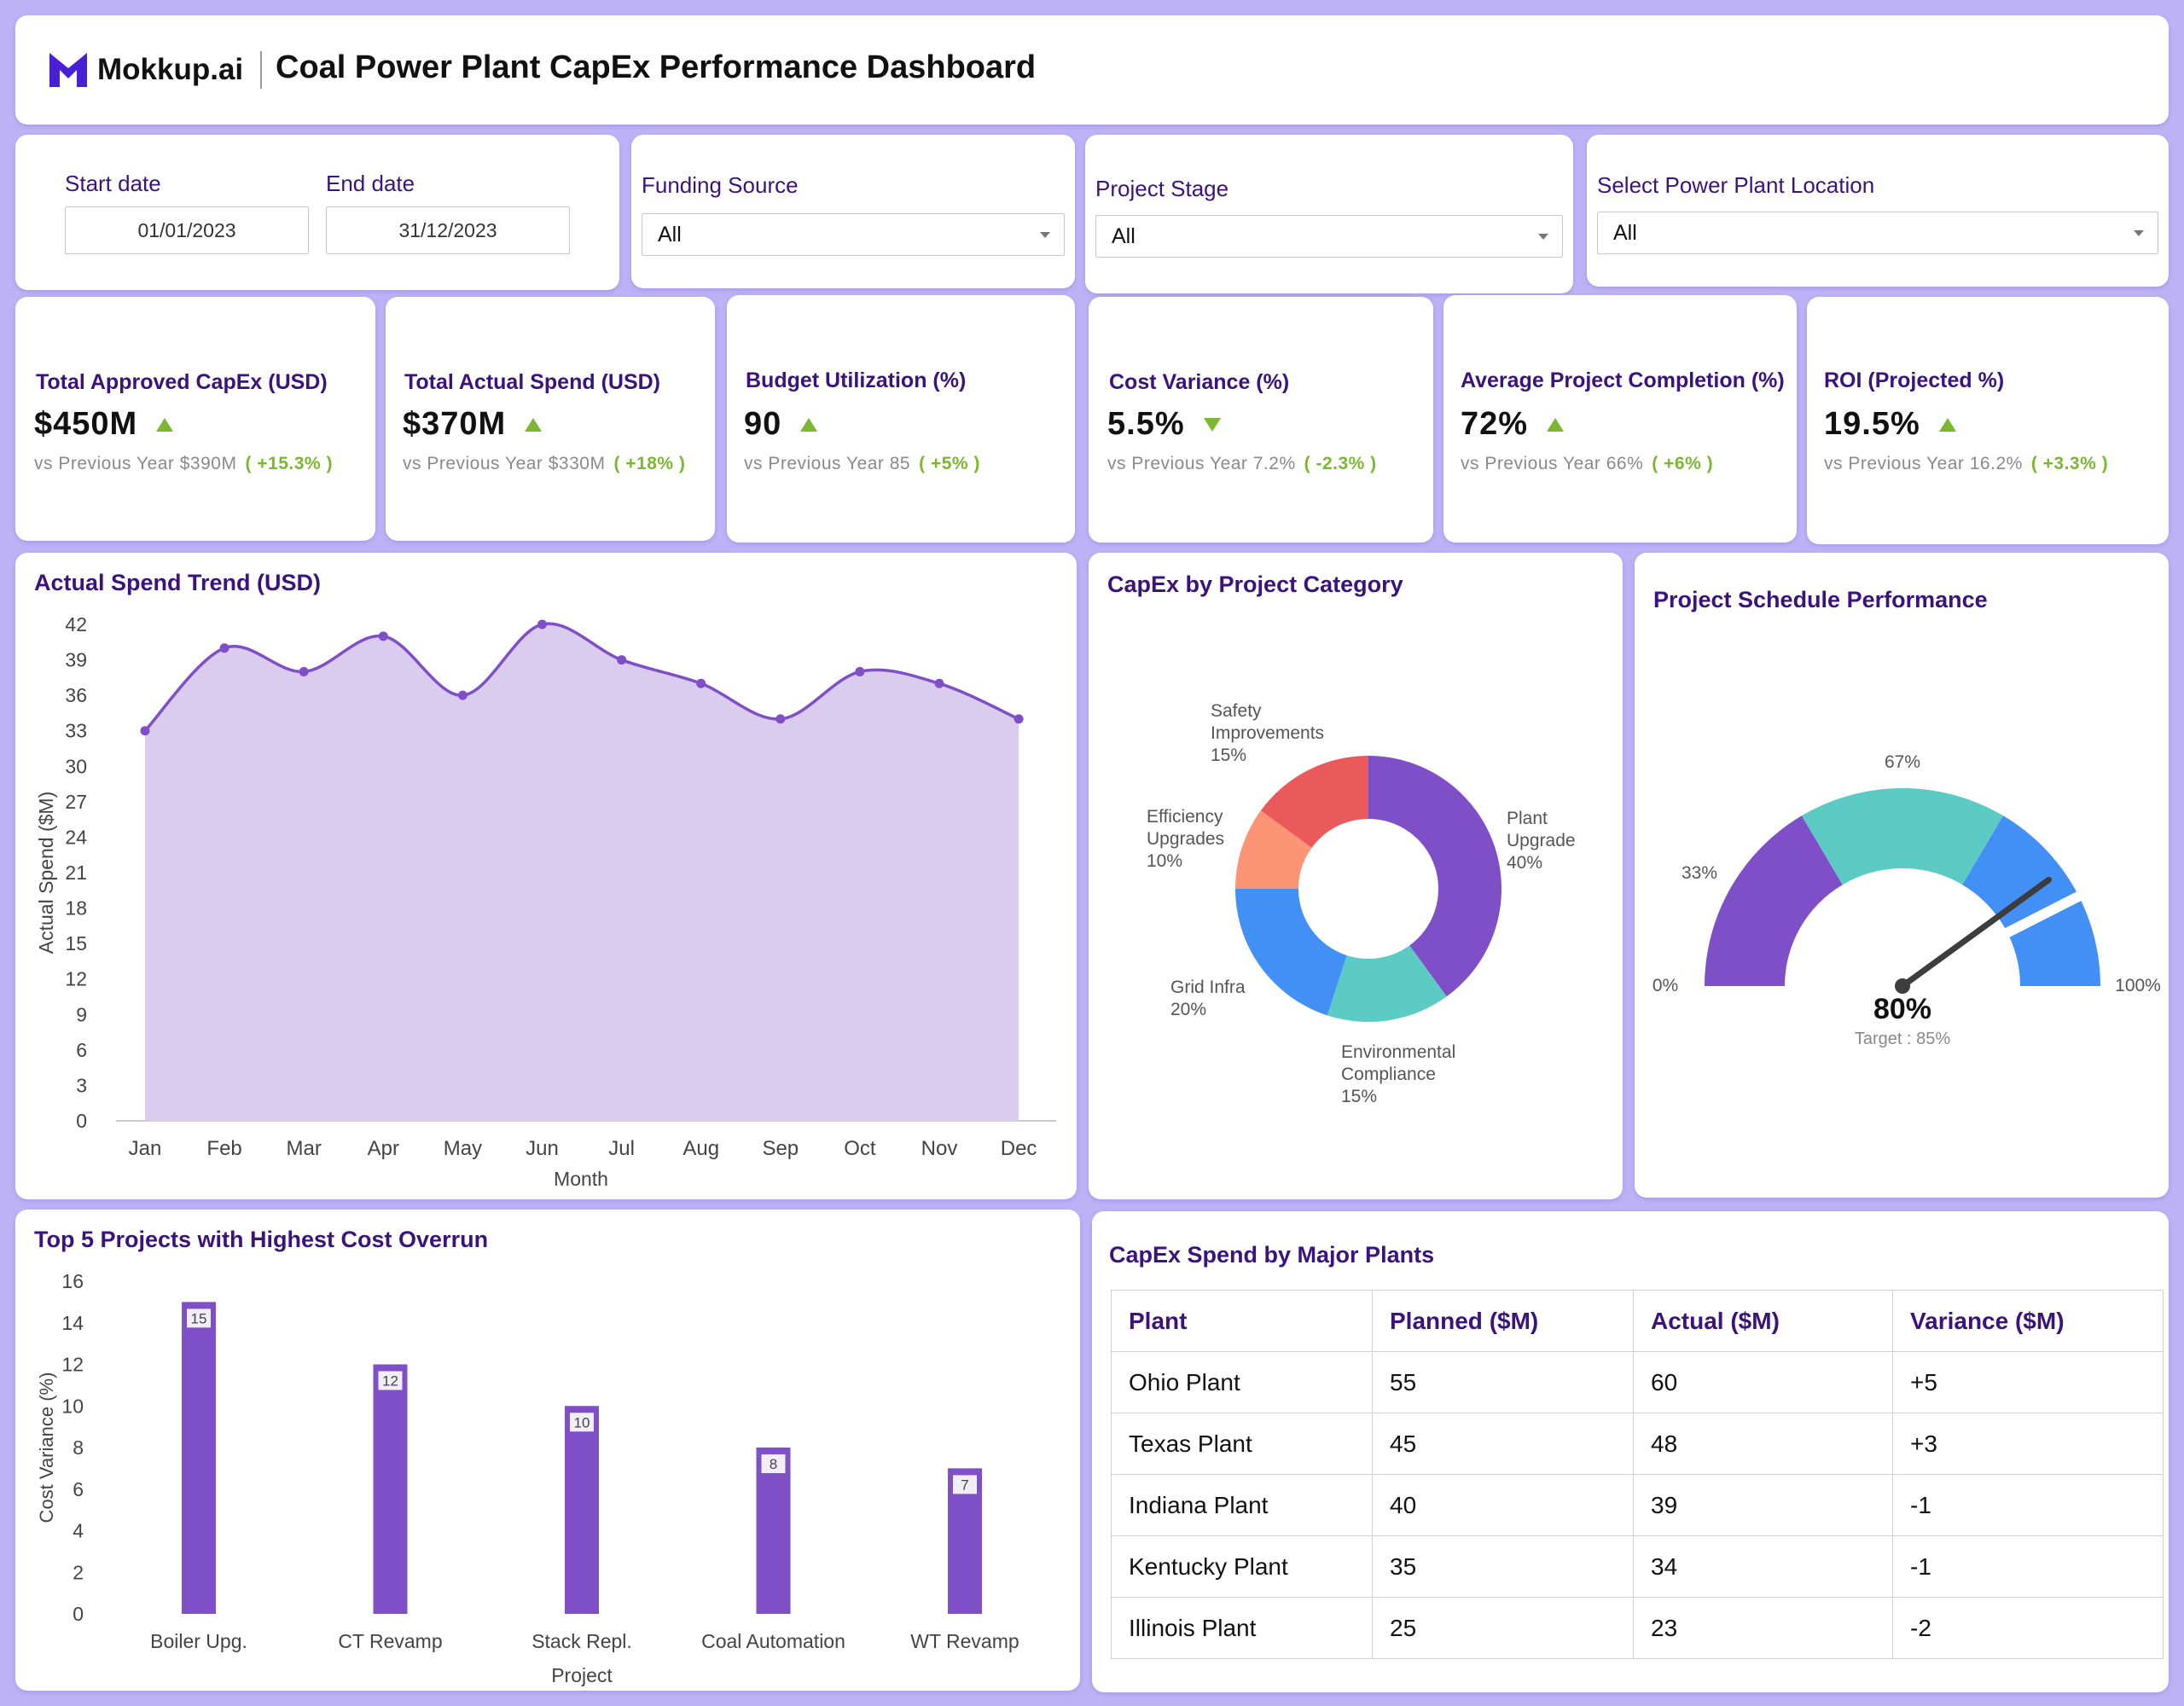 This screenshot has width=2184, height=1706. Describe the element at coordinates (76, 837) in the screenshot. I see `y-tick-label: 24` at that location.